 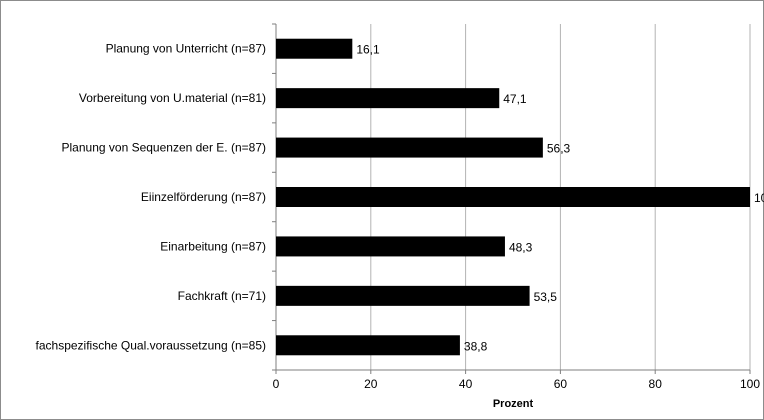 I want to click on data-label: 47,1, so click(x=515, y=99).